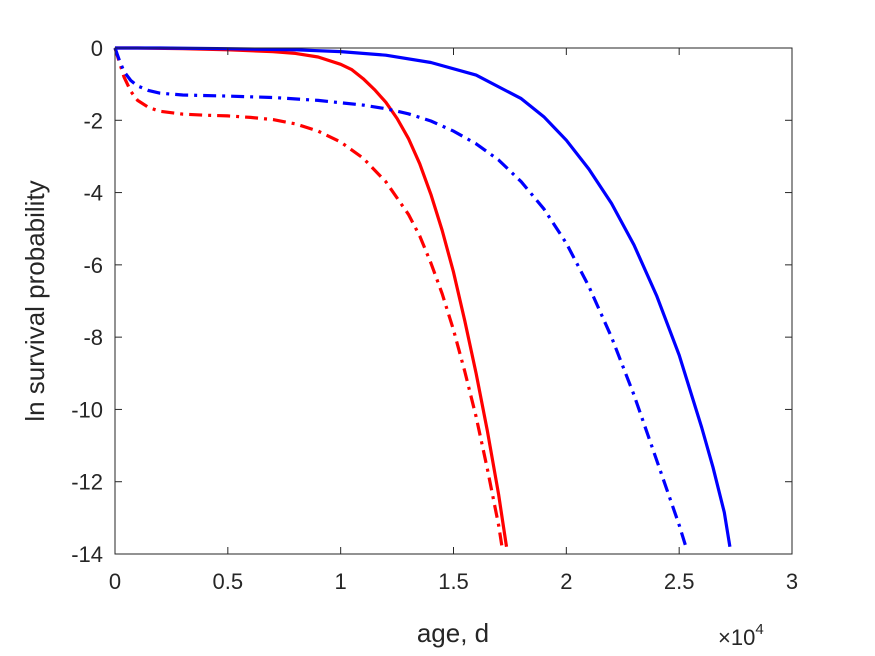 This screenshot has height=656, width=875. What do you see at coordinates (87, 482) in the screenshot?
I see `y-tick-label: -12` at bounding box center [87, 482].